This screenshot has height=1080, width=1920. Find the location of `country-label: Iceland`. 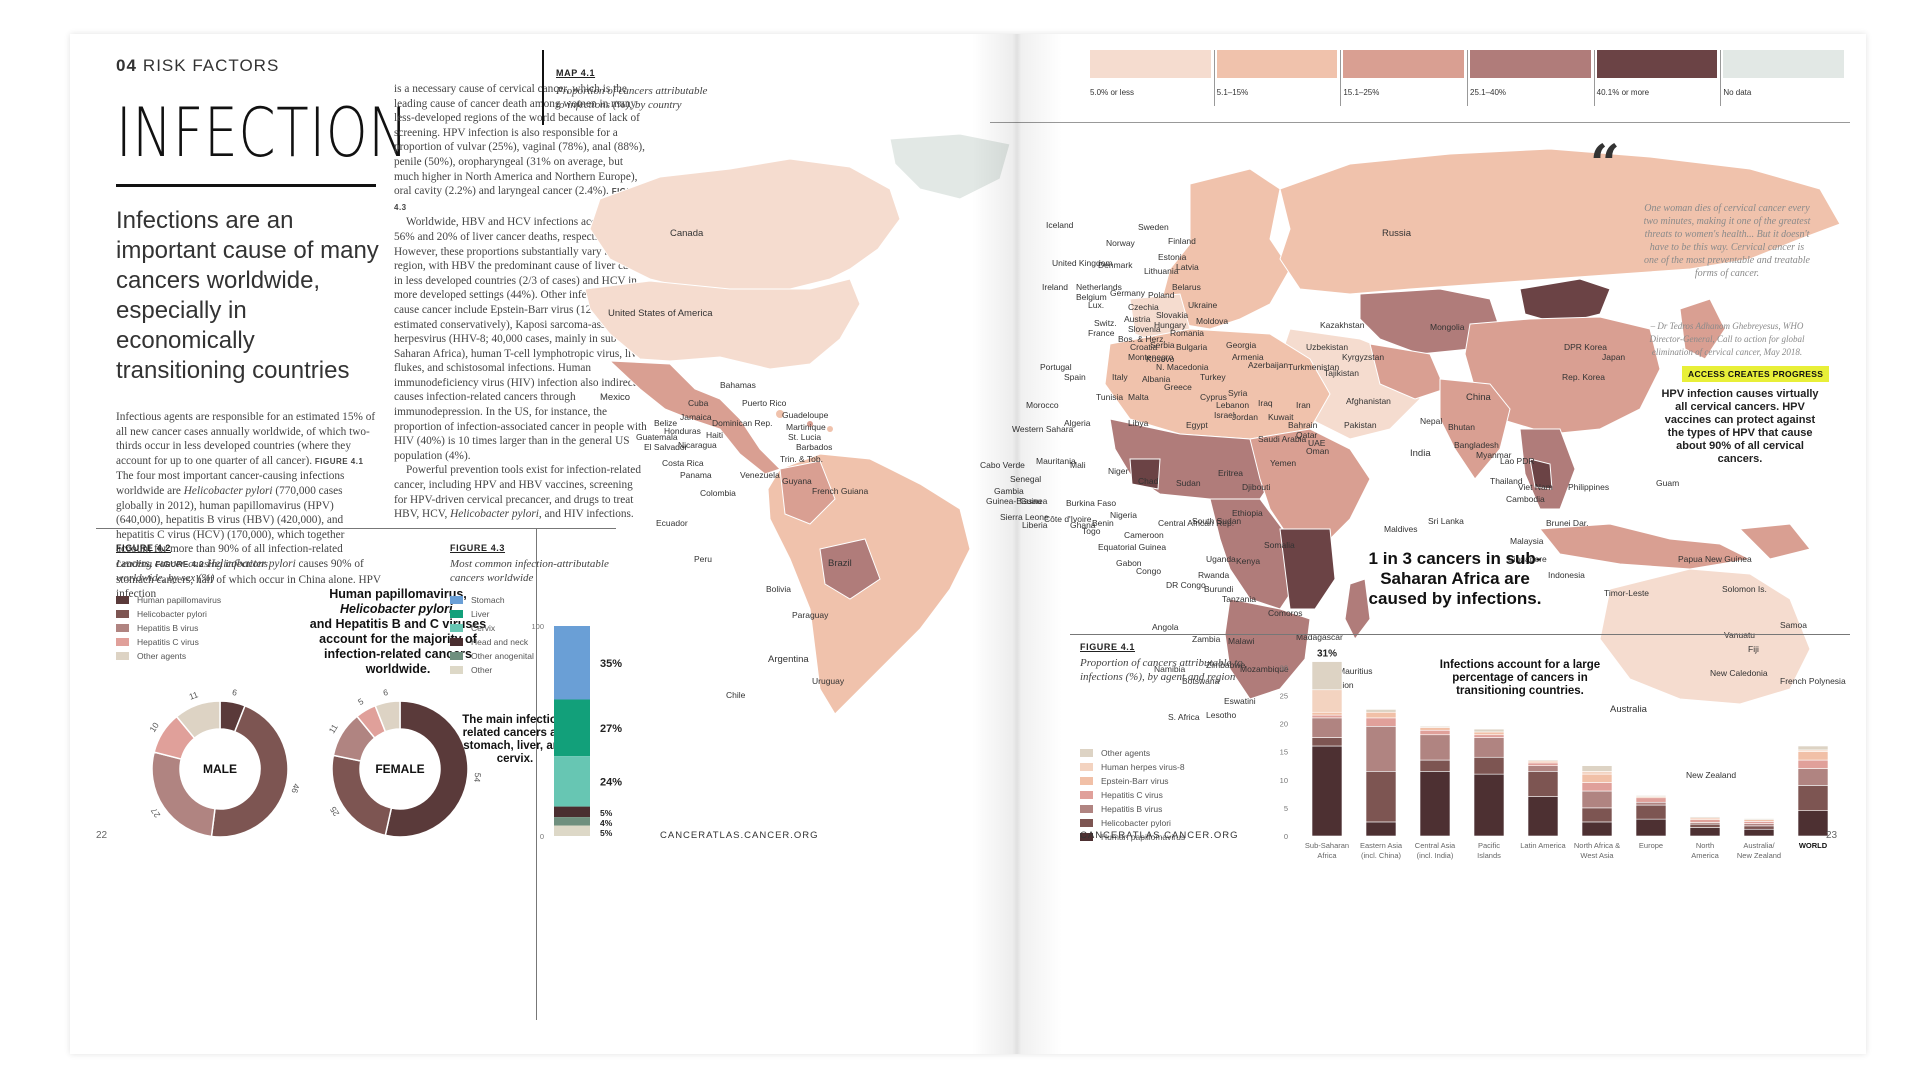

country-label: Iceland is located at coordinates (1060, 225).